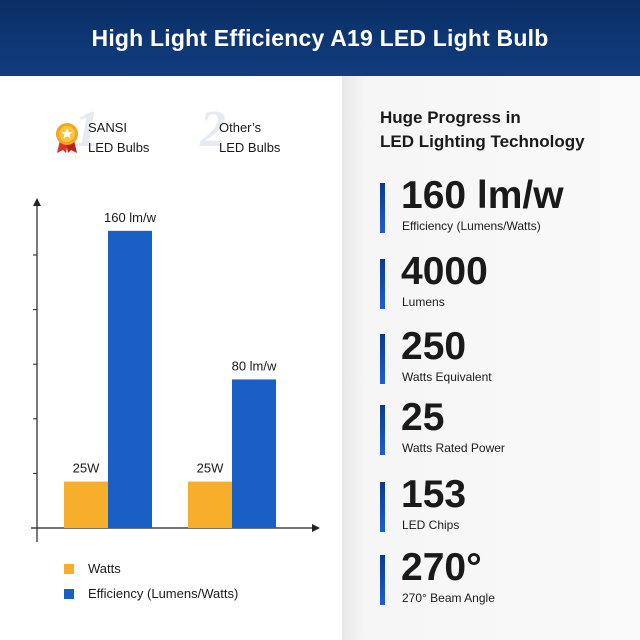 Image resolution: width=640 pixels, height=640 pixels. I want to click on stat-watts-equivalent: 250 Watts Equivalent, so click(507, 358).